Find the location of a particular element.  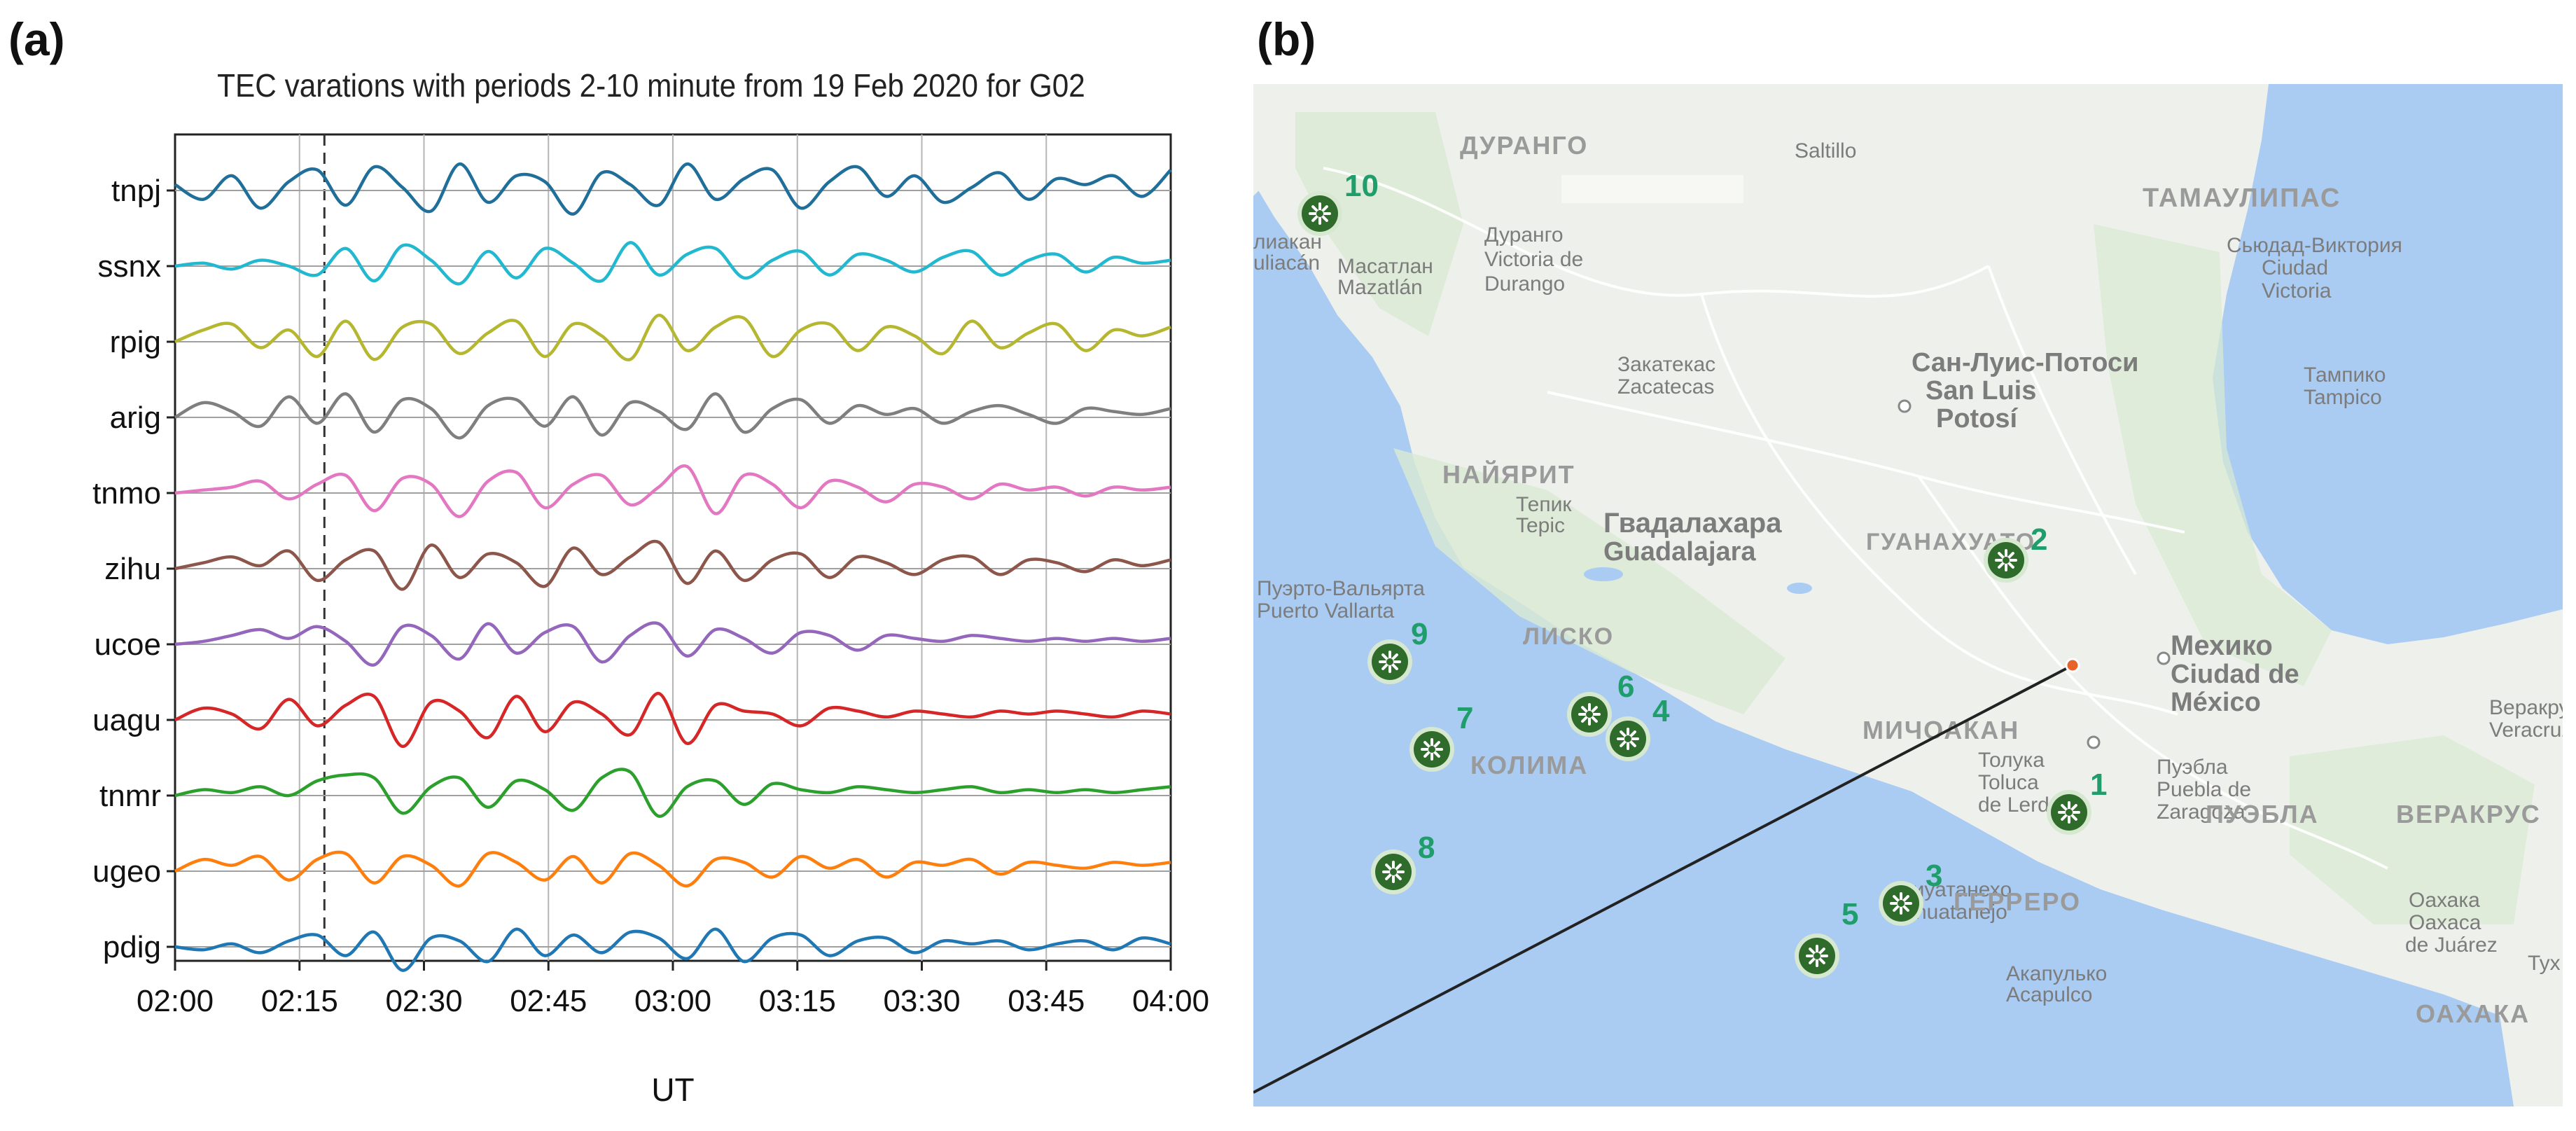

series-line-ssnx is located at coordinates (672, 263).